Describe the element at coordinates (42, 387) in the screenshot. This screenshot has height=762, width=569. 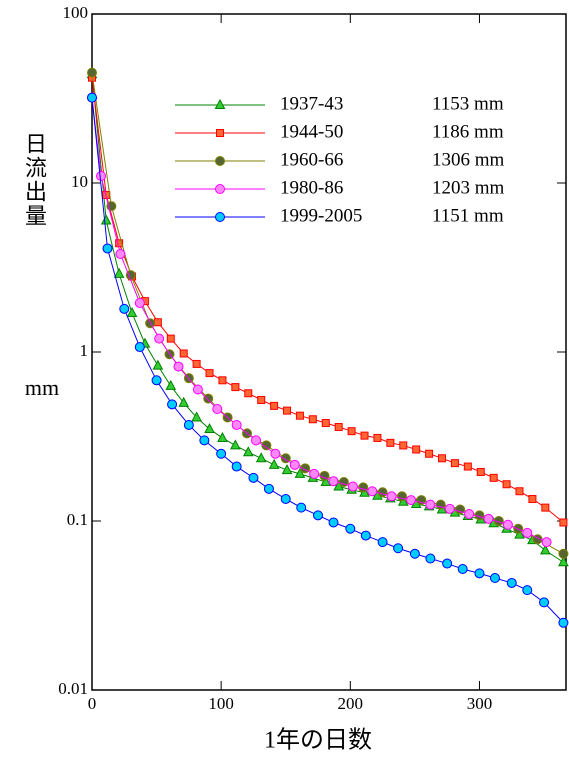
I see `y-axis-unit: mm` at that location.